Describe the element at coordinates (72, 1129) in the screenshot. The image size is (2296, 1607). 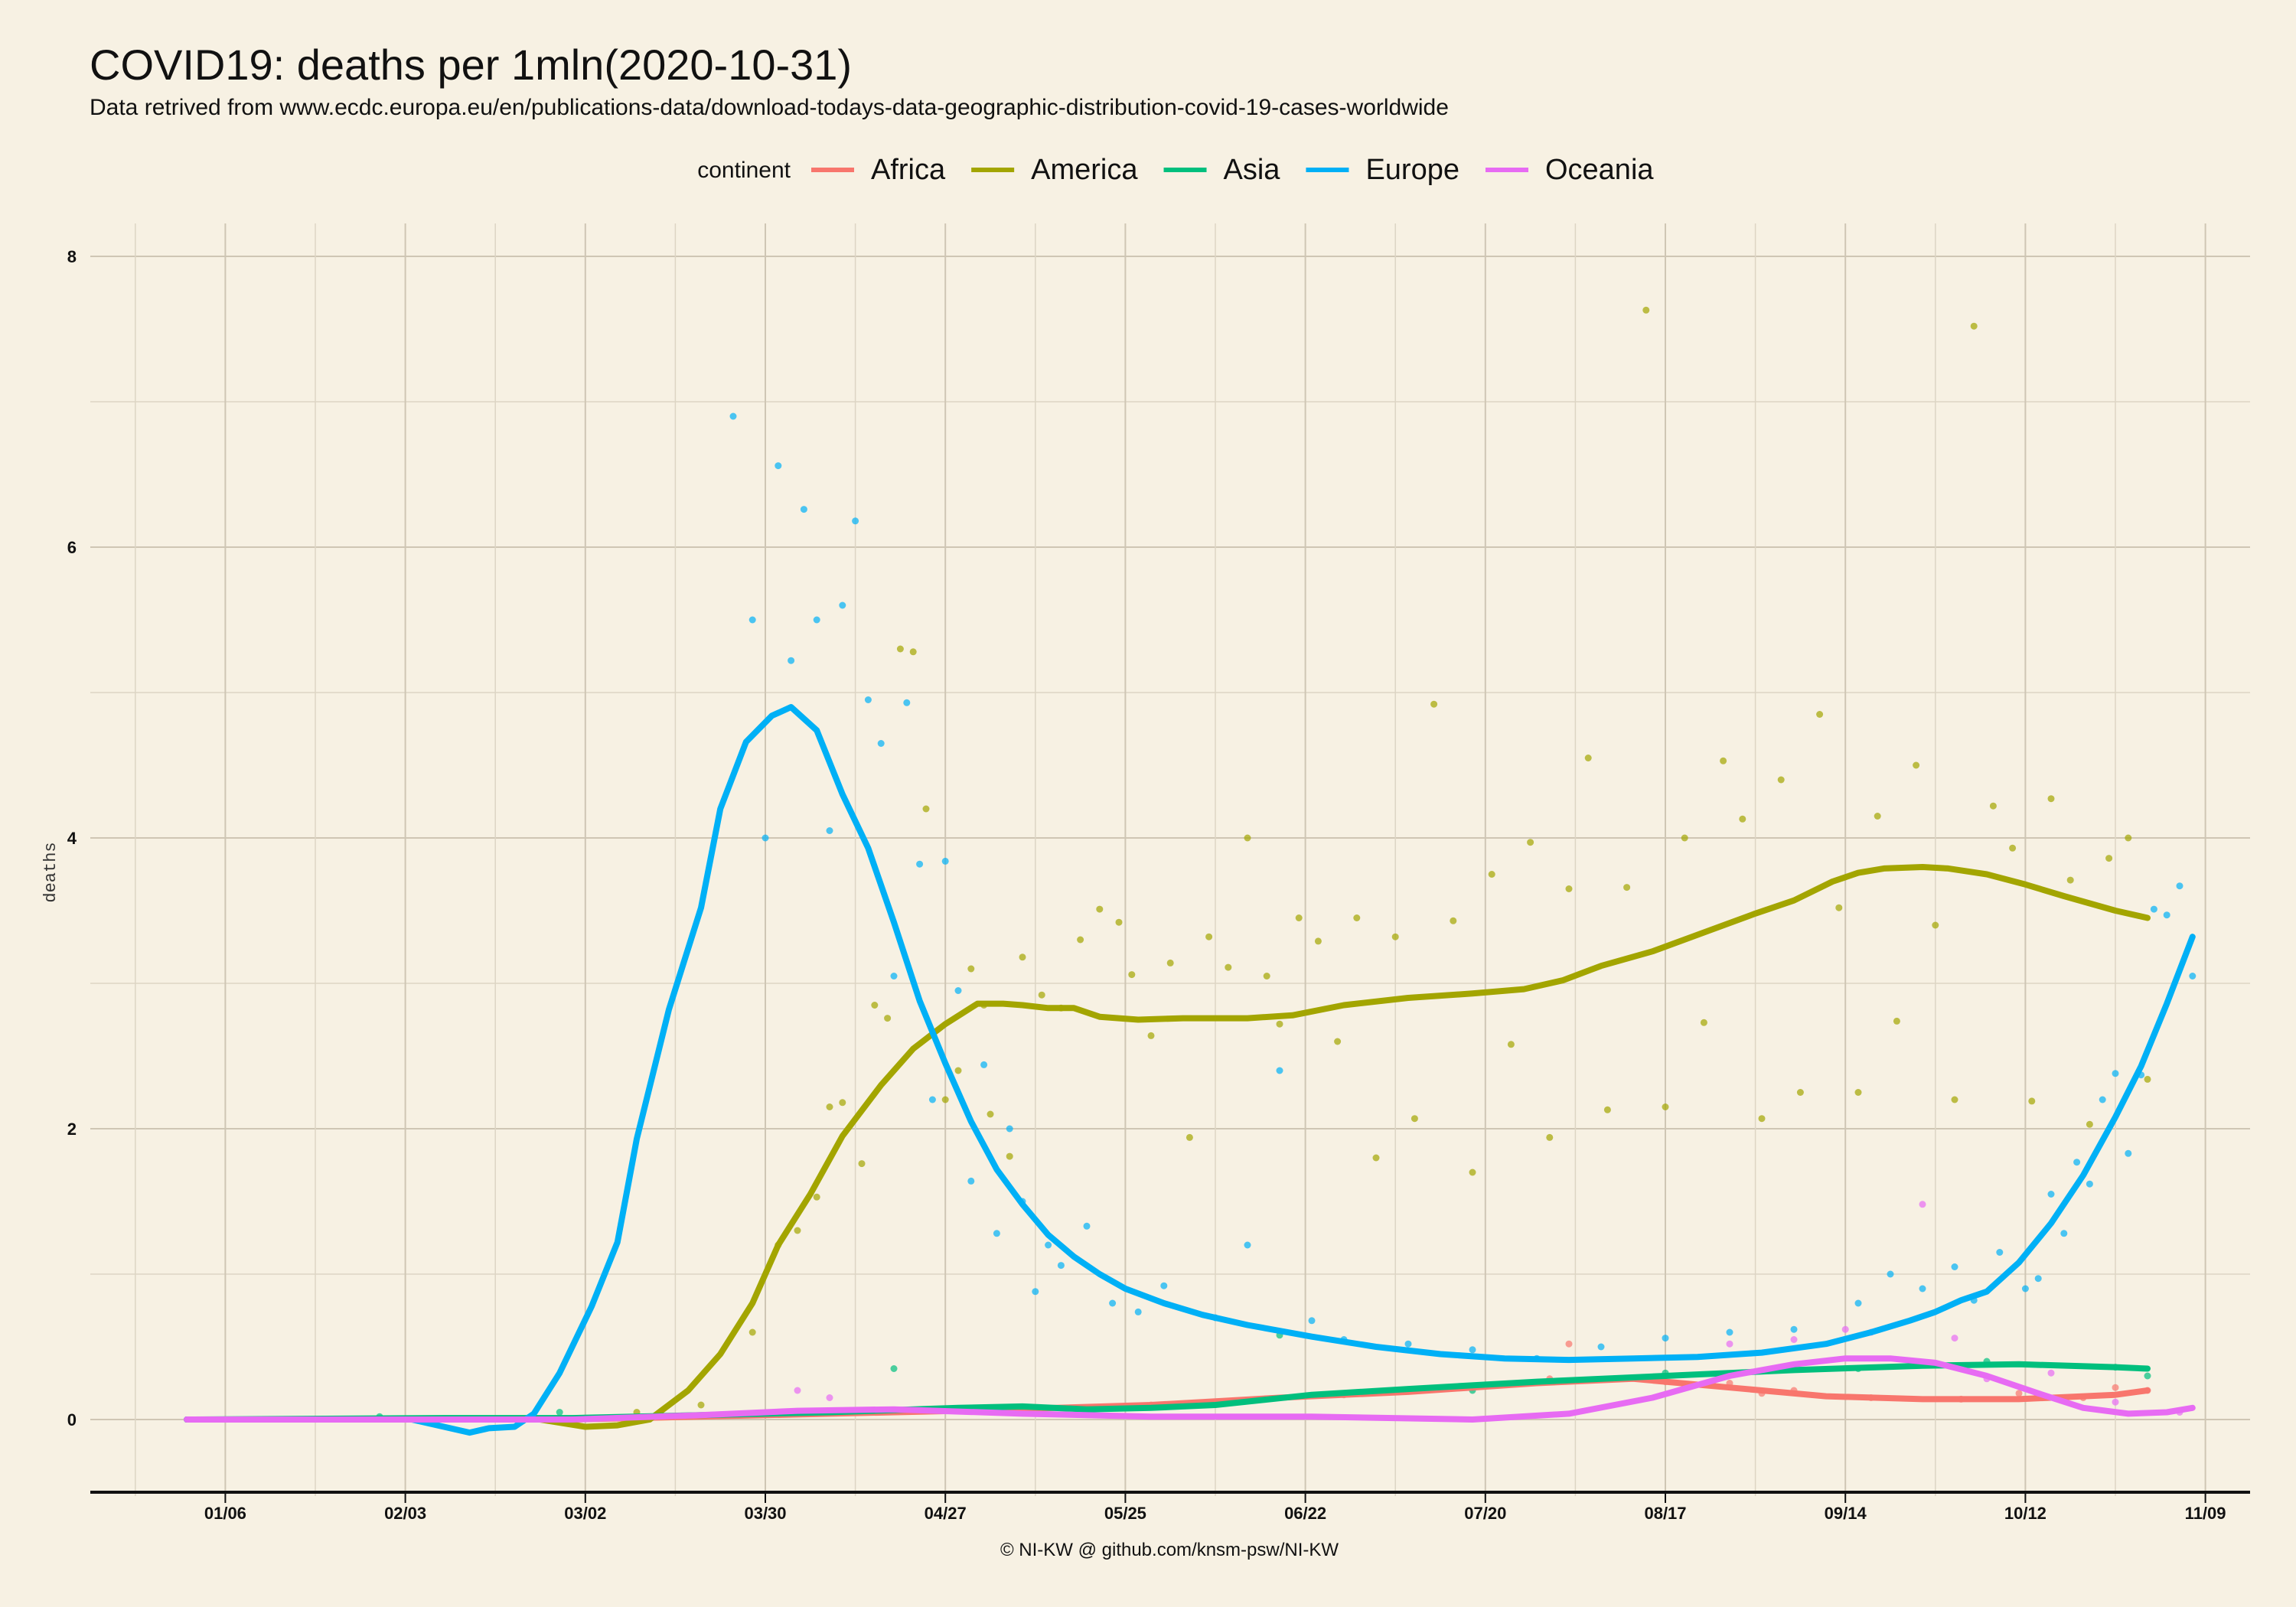
I see `y-tick-label: 2` at that location.